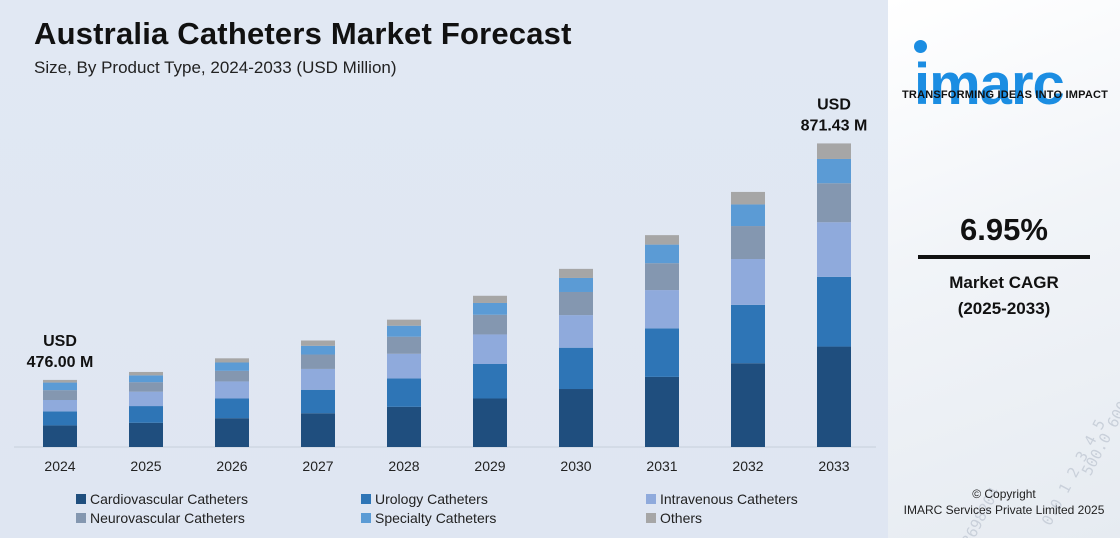  What do you see at coordinates (431, 499) in the screenshot?
I see `legend-label: Urology Catheters` at bounding box center [431, 499].